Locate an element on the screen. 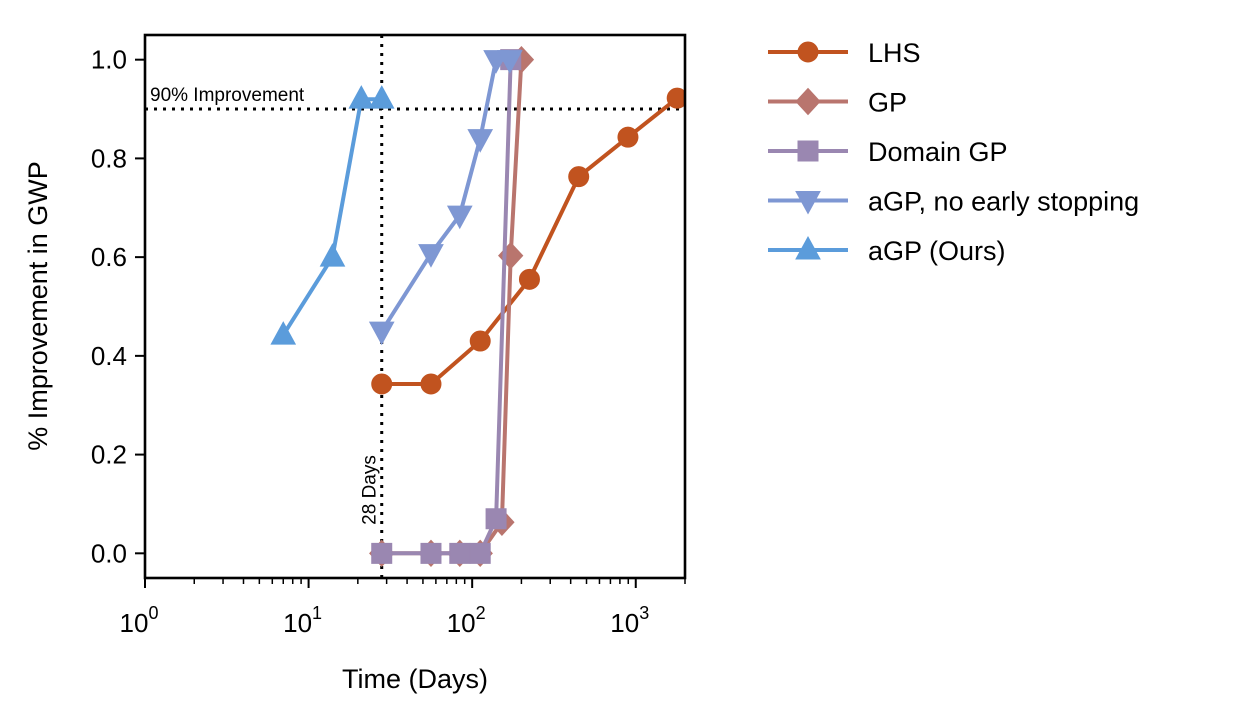  series-domain-gp is located at coordinates (446, 306).